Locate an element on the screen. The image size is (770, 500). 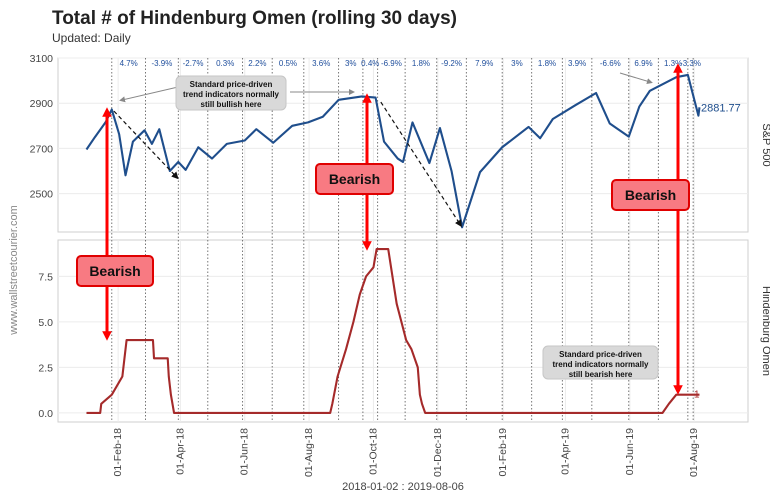
bearish-note-text: trend indicators normally is located at coordinates (600, 364).